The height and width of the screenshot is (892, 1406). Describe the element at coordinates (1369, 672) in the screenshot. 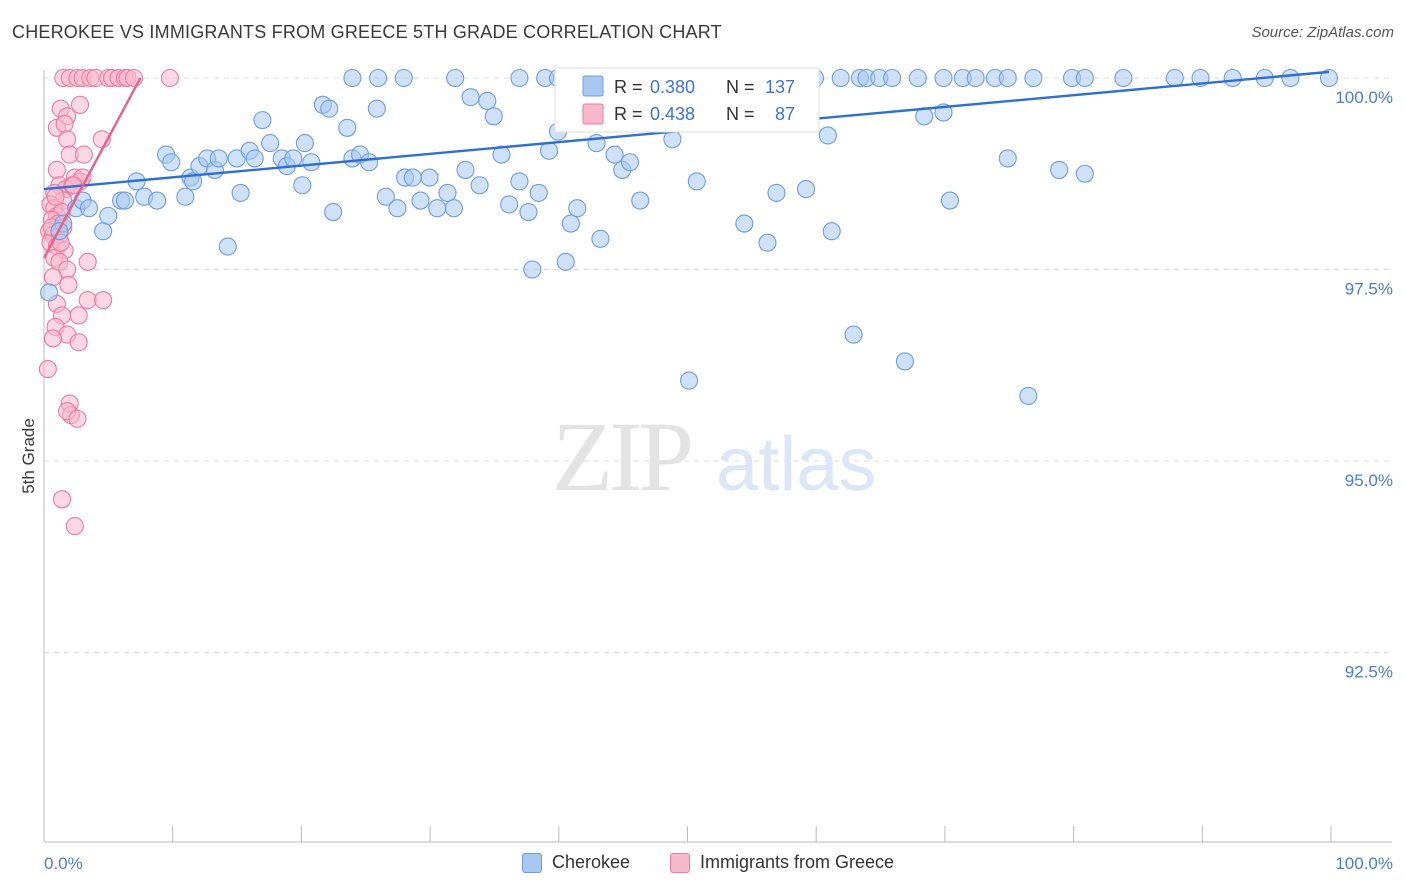

I see `y-tick-label-3: 92.5%` at that location.